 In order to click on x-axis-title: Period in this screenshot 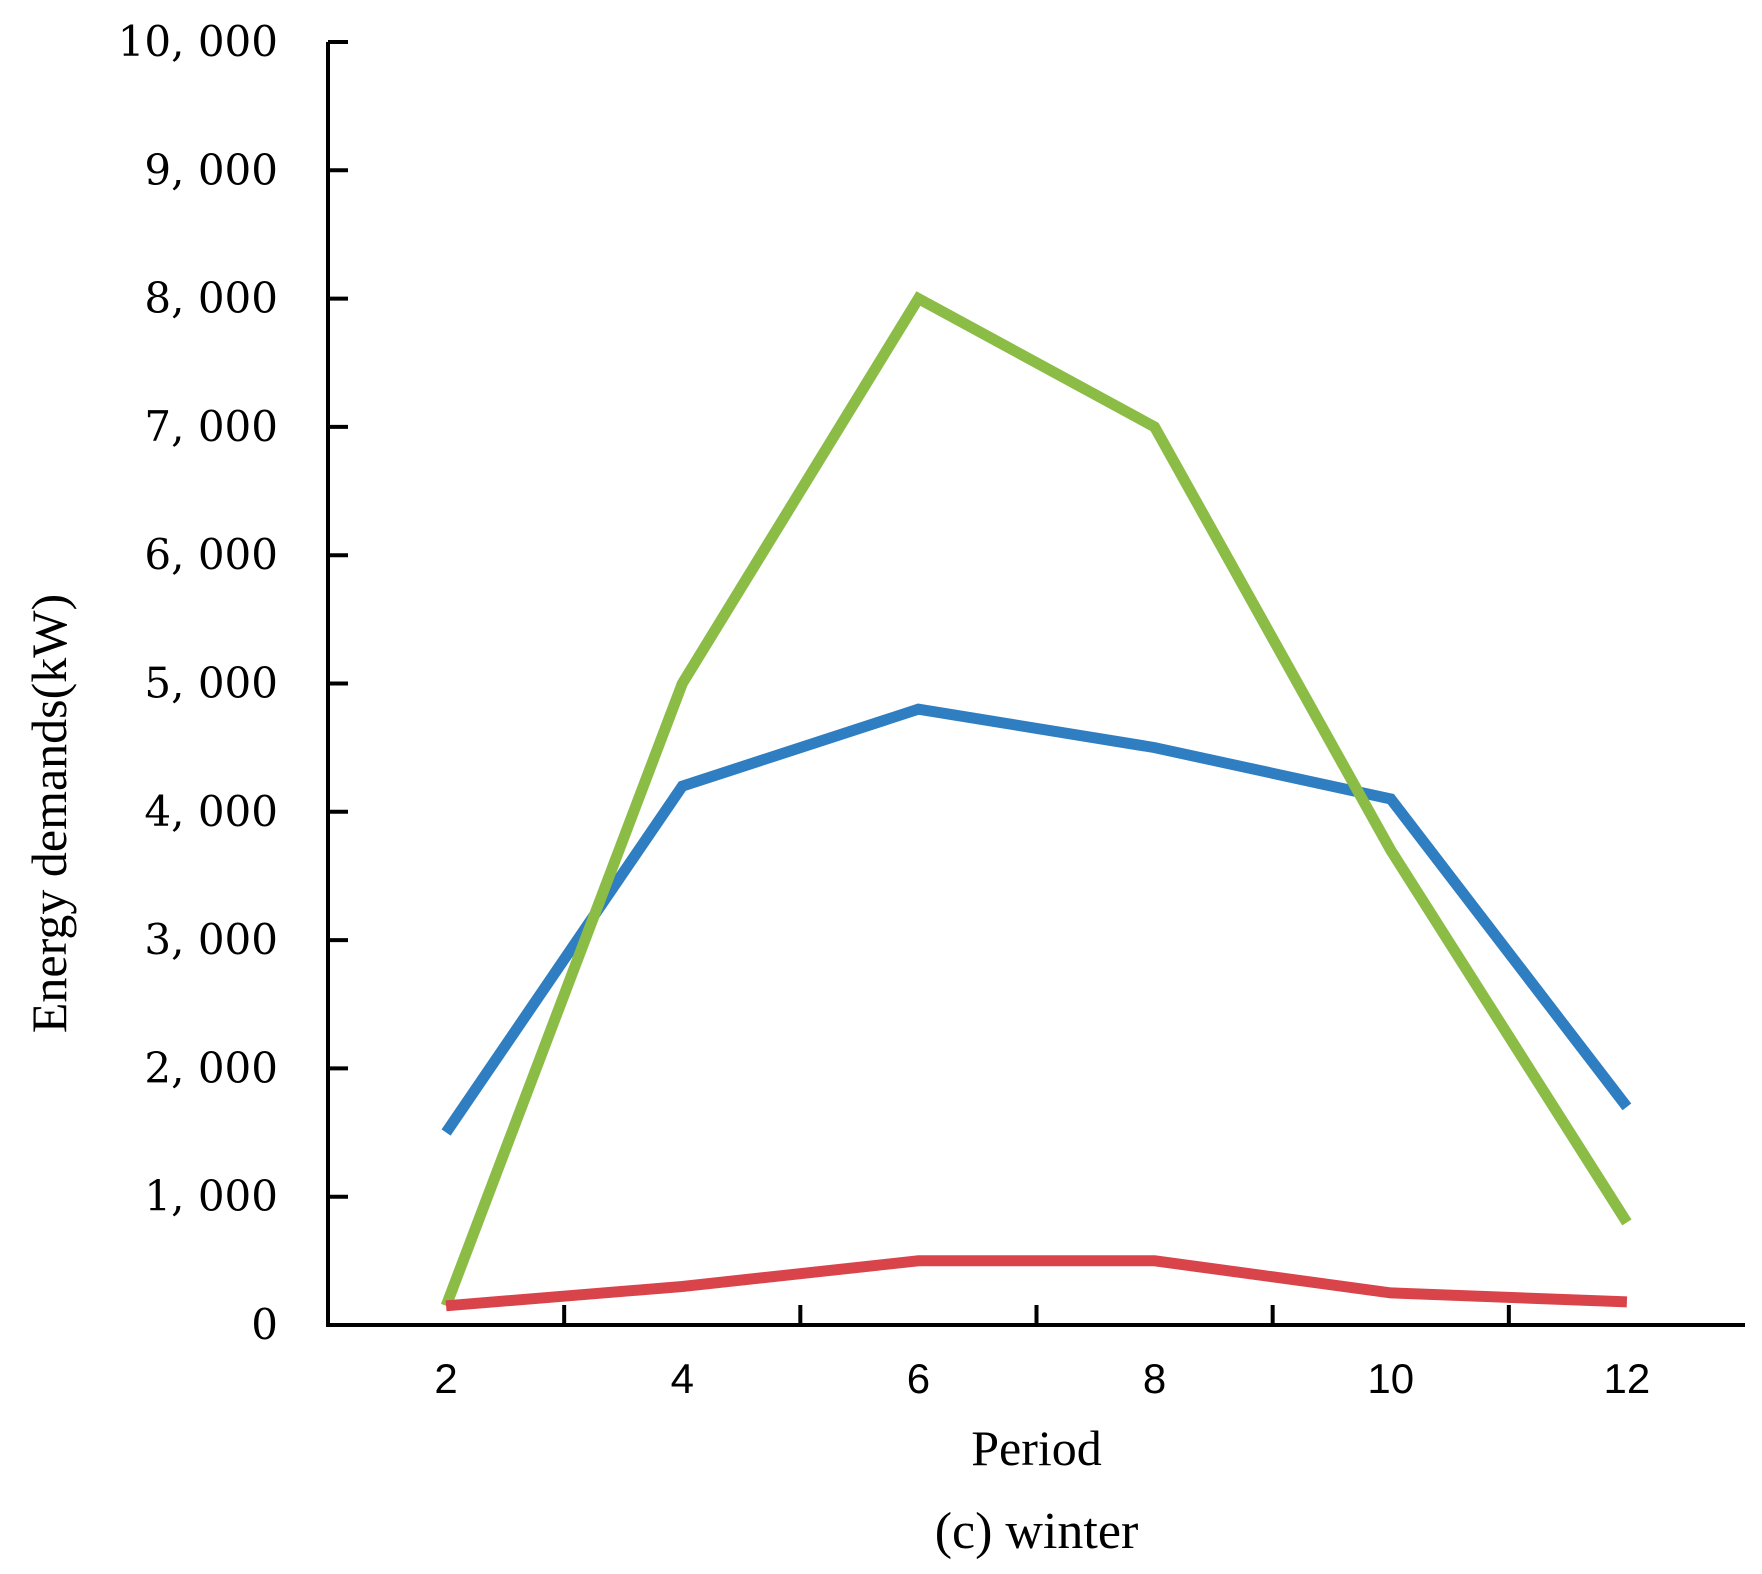, I will do `click(1036, 1448)`.